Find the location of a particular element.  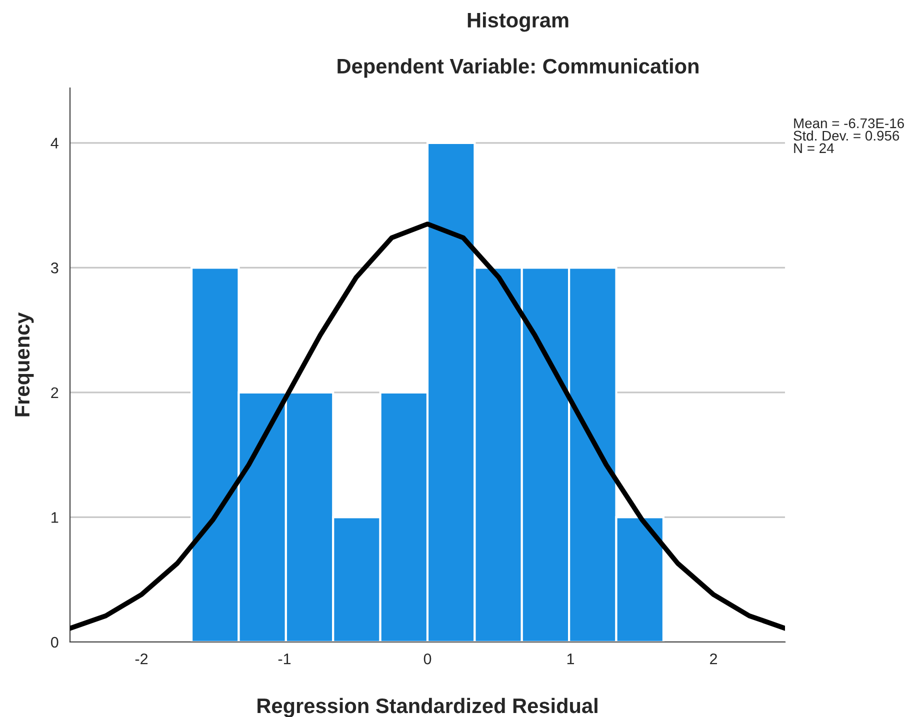

text: N = 24 is located at coordinates (814, 148).